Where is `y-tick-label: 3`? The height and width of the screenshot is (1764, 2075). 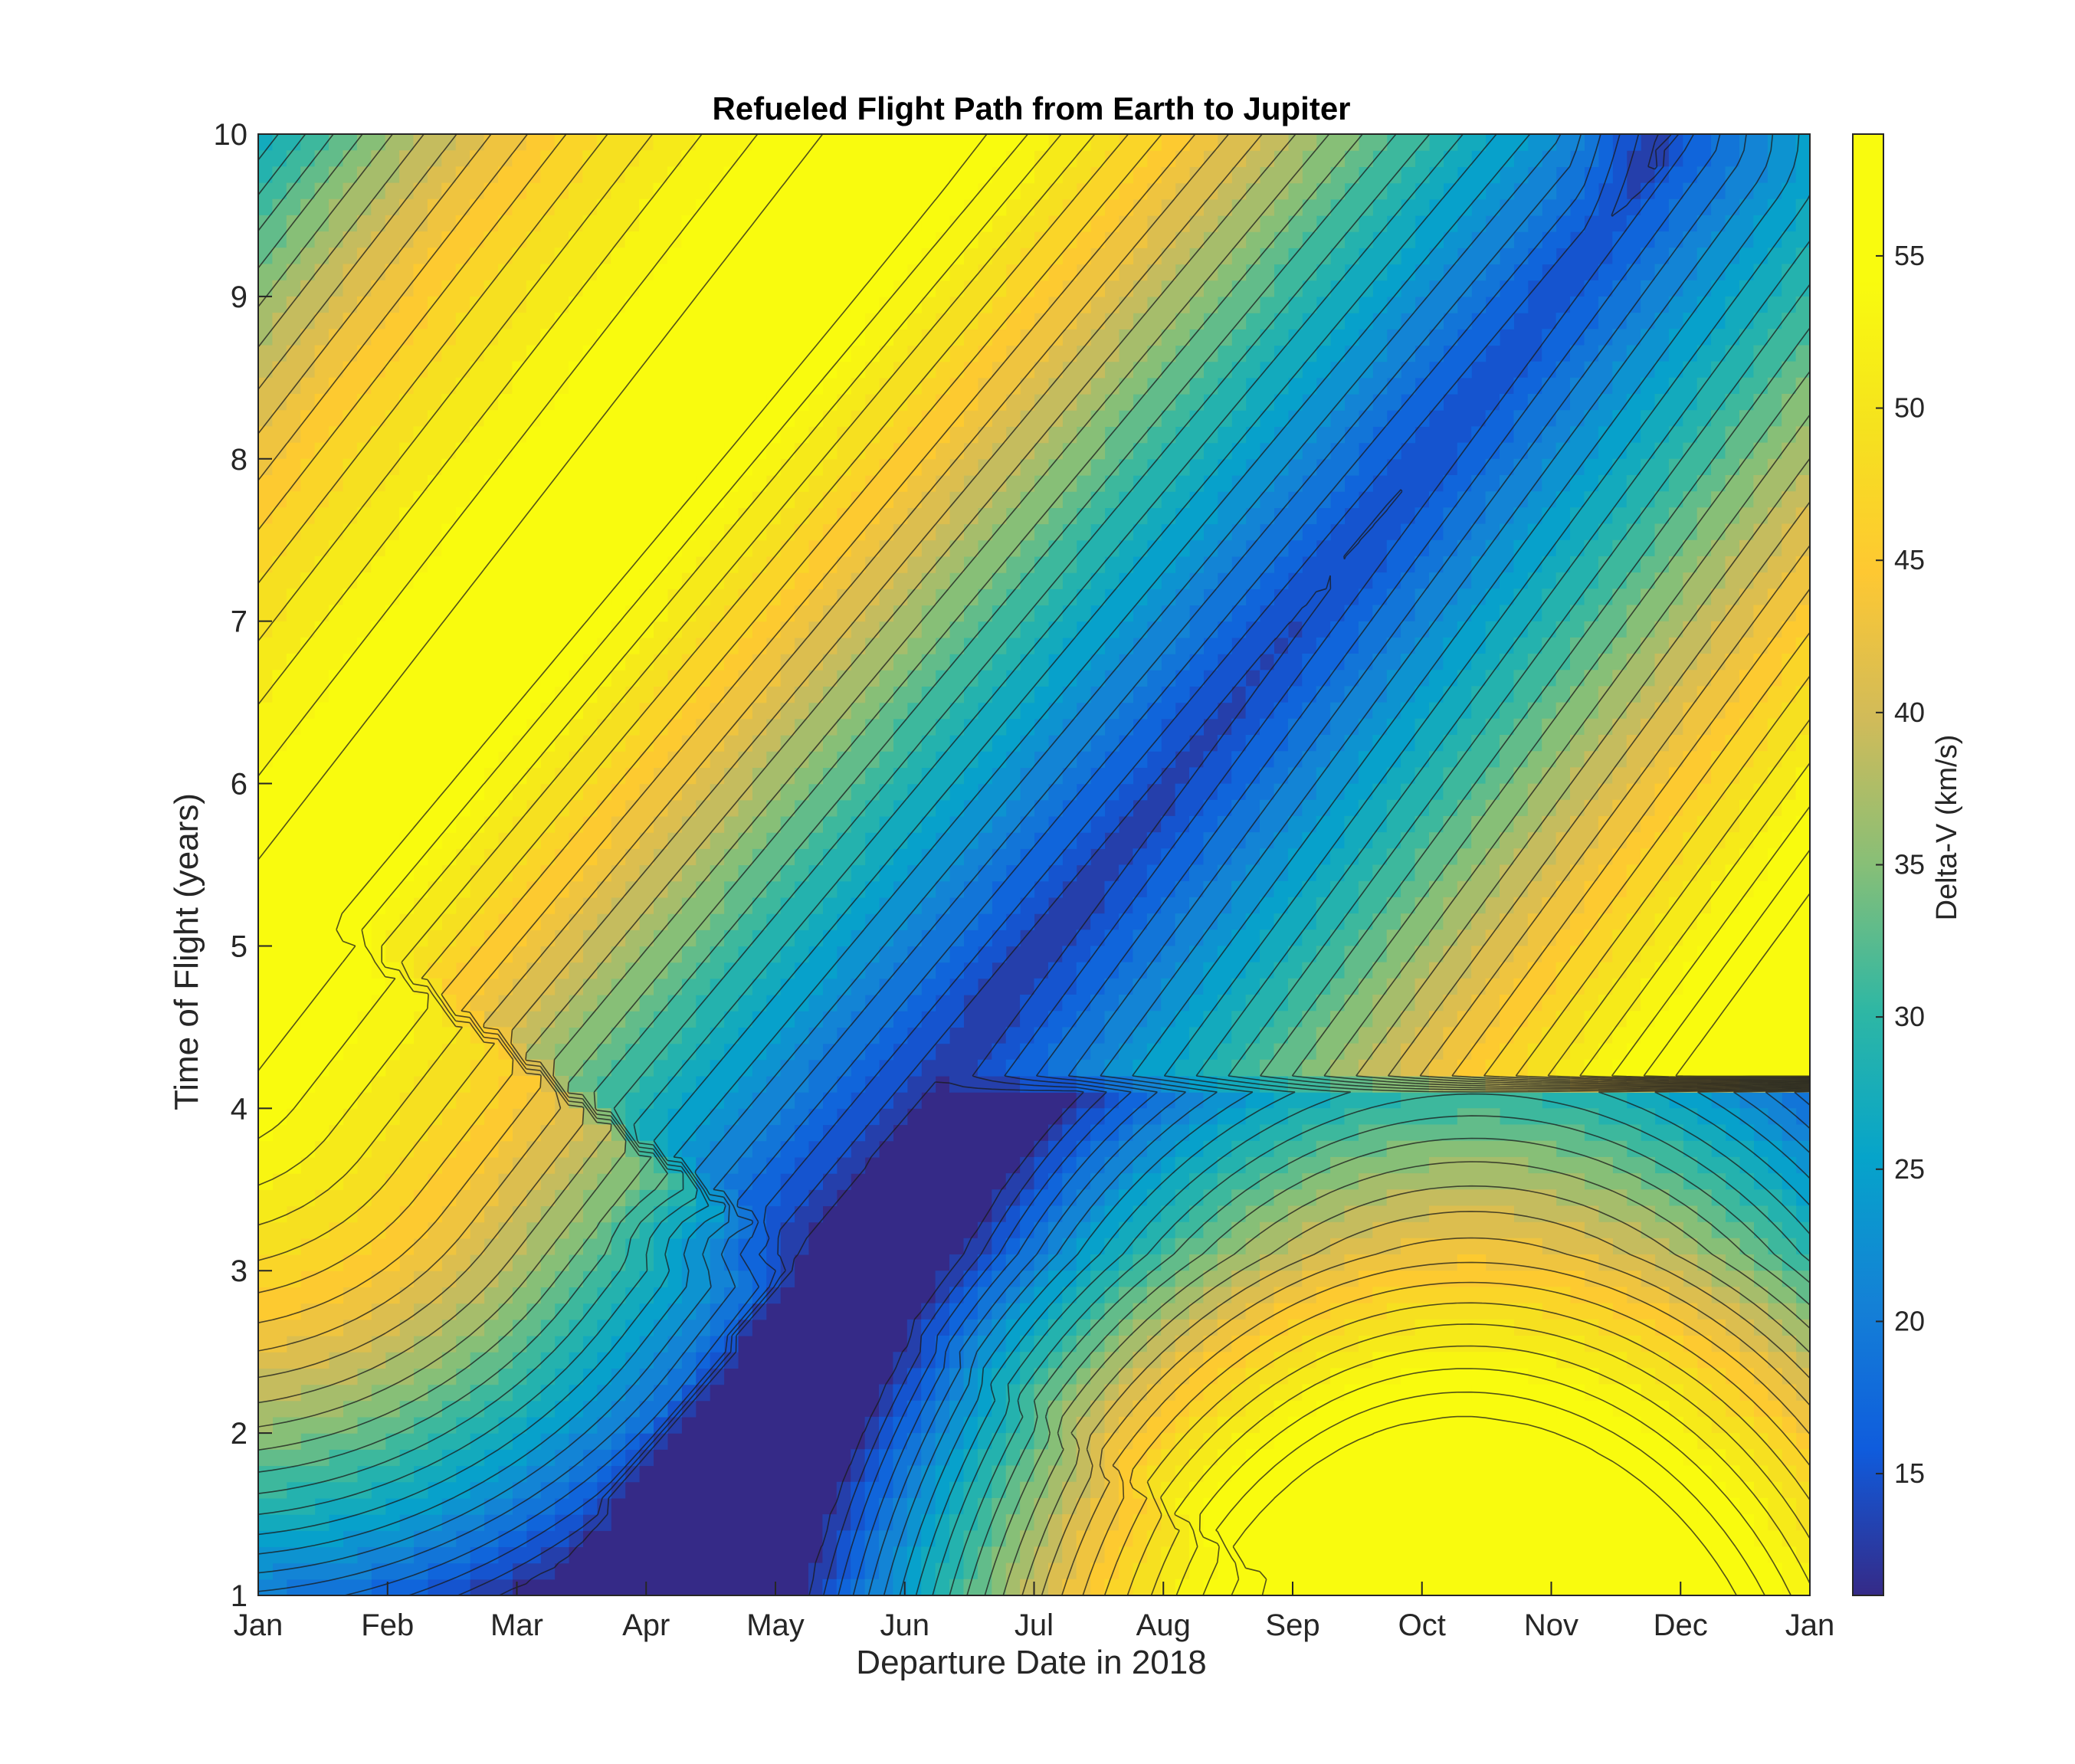
y-tick-label: 3 is located at coordinates (239, 1271).